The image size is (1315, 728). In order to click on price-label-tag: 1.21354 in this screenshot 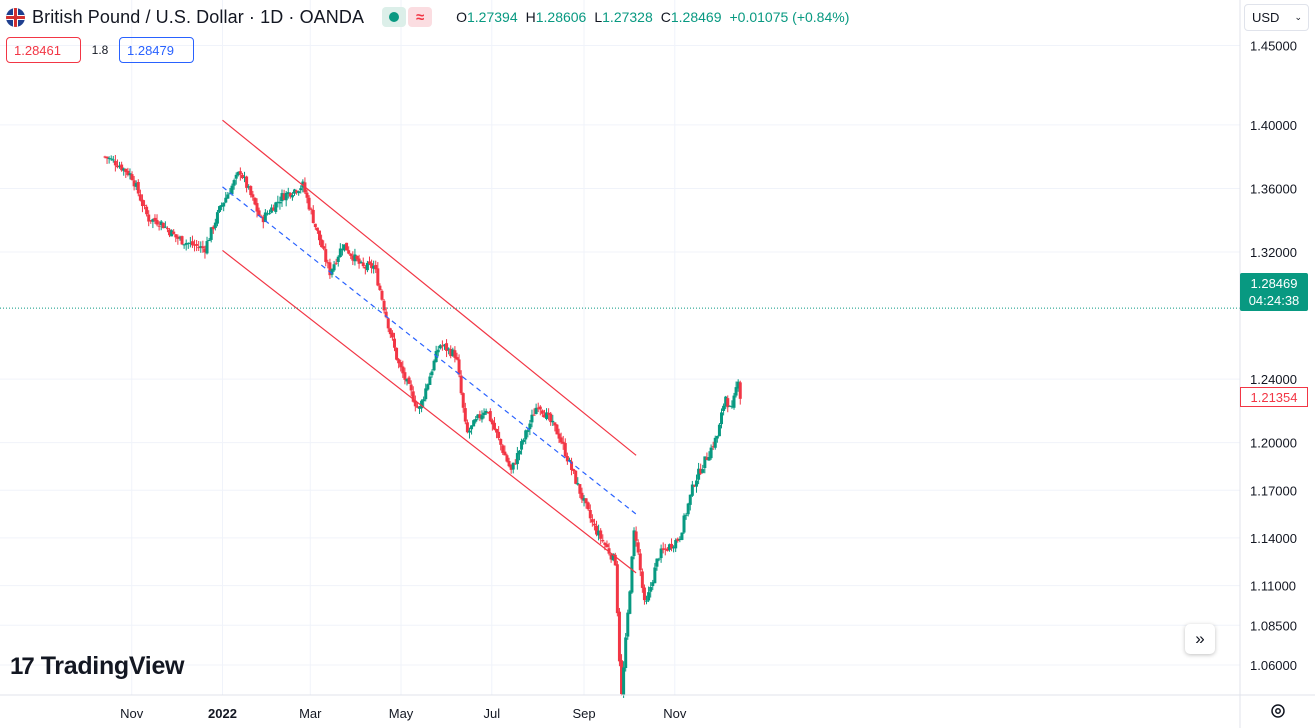, I will do `click(1274, 397)`.